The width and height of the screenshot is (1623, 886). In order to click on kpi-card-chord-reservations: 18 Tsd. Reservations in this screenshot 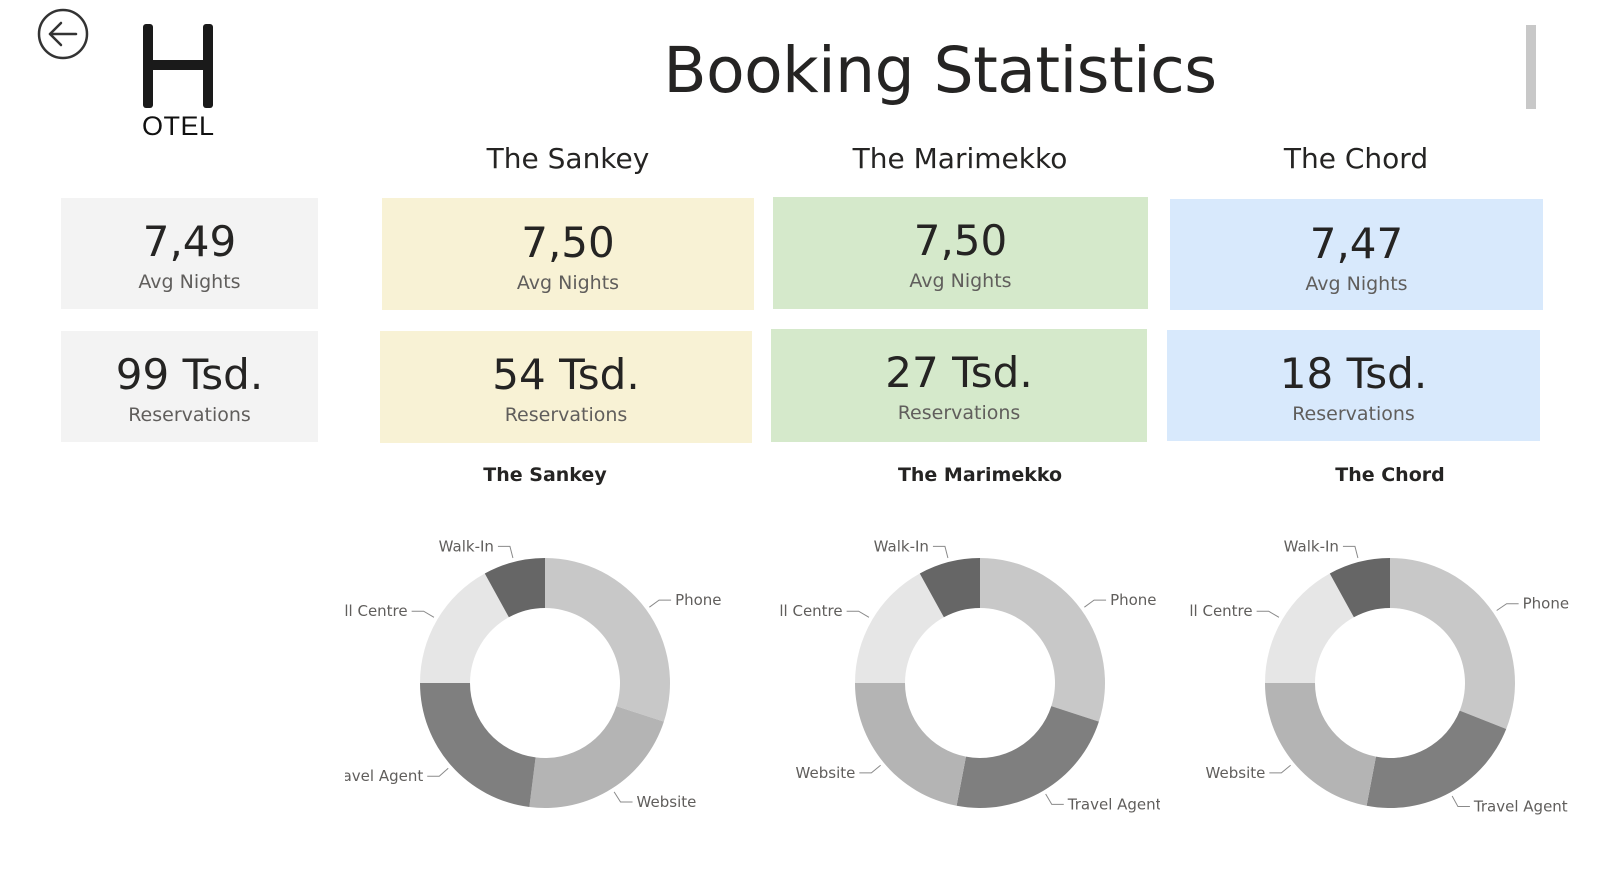, I will do `click(1353, 385)`.